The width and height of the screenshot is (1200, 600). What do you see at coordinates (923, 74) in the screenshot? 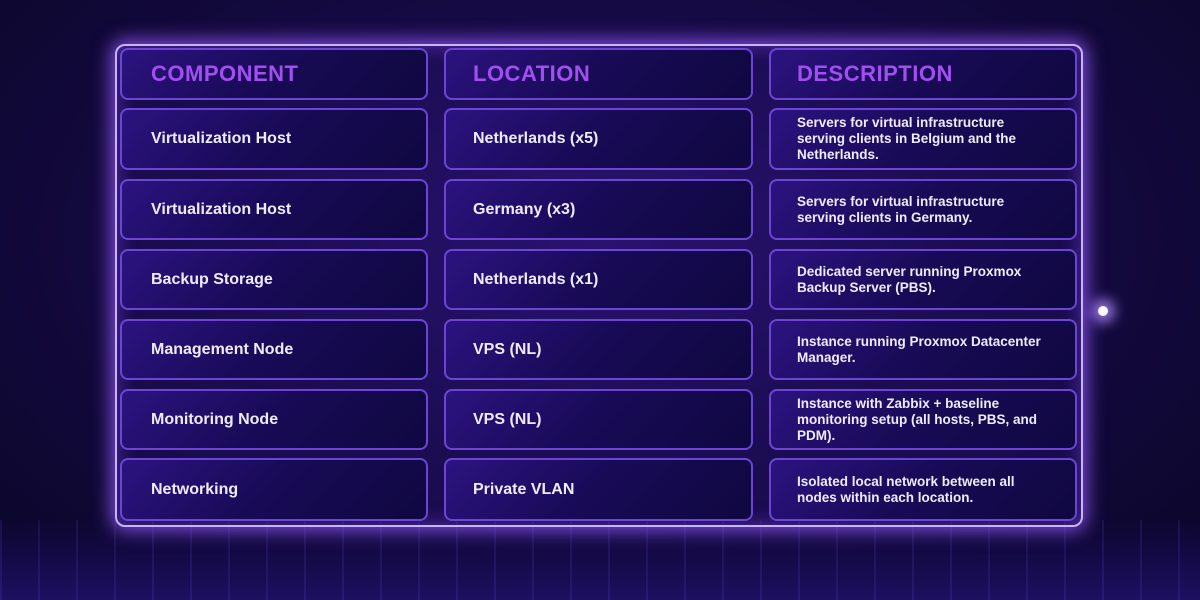
I see `header-description: DESCRIPTION` at bounding box center [923, 74].